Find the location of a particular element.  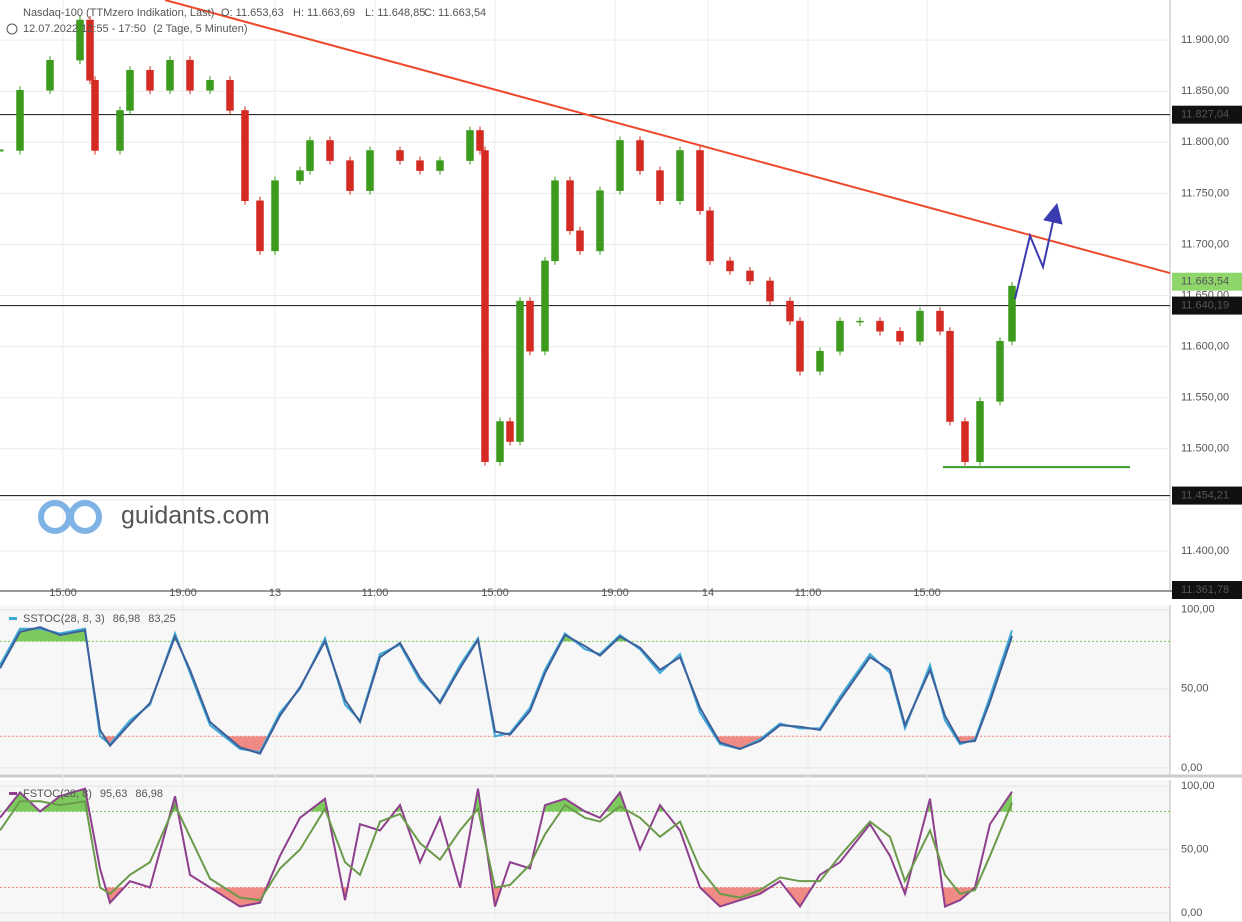

axis-end-label: 11.361,78 is located at coordinates (1205, 590).